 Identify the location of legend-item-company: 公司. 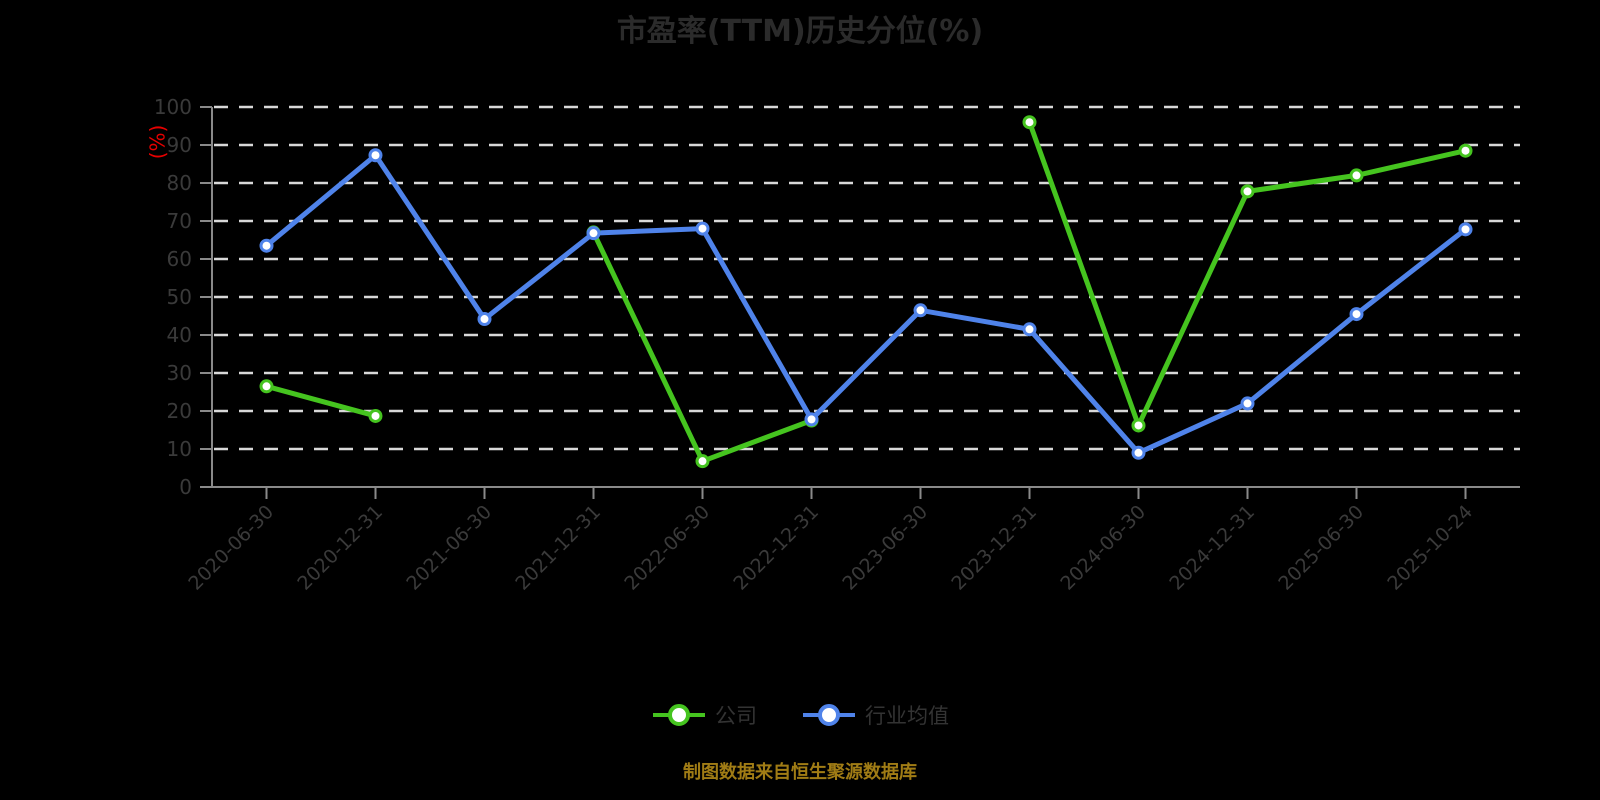
(704, 715).